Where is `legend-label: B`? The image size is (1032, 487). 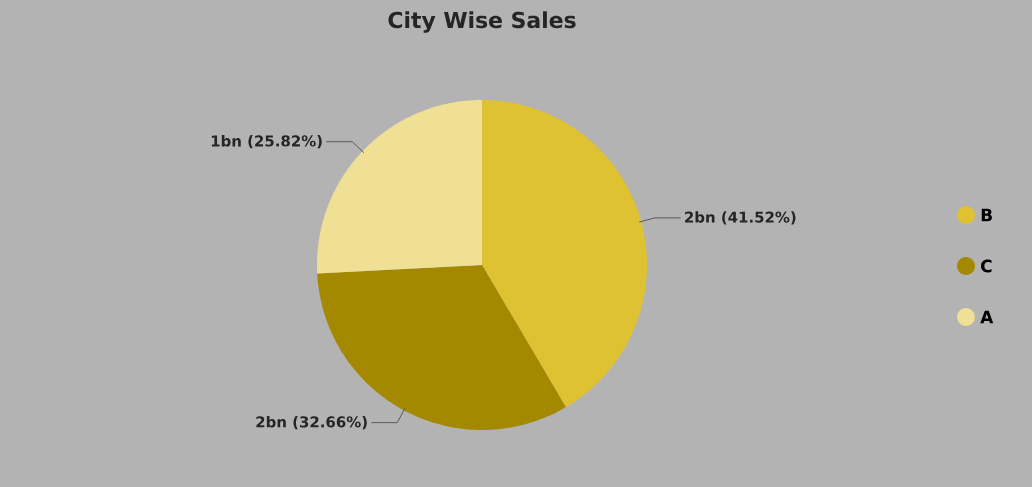
legend-label: B is located at coordinates (986, 215).